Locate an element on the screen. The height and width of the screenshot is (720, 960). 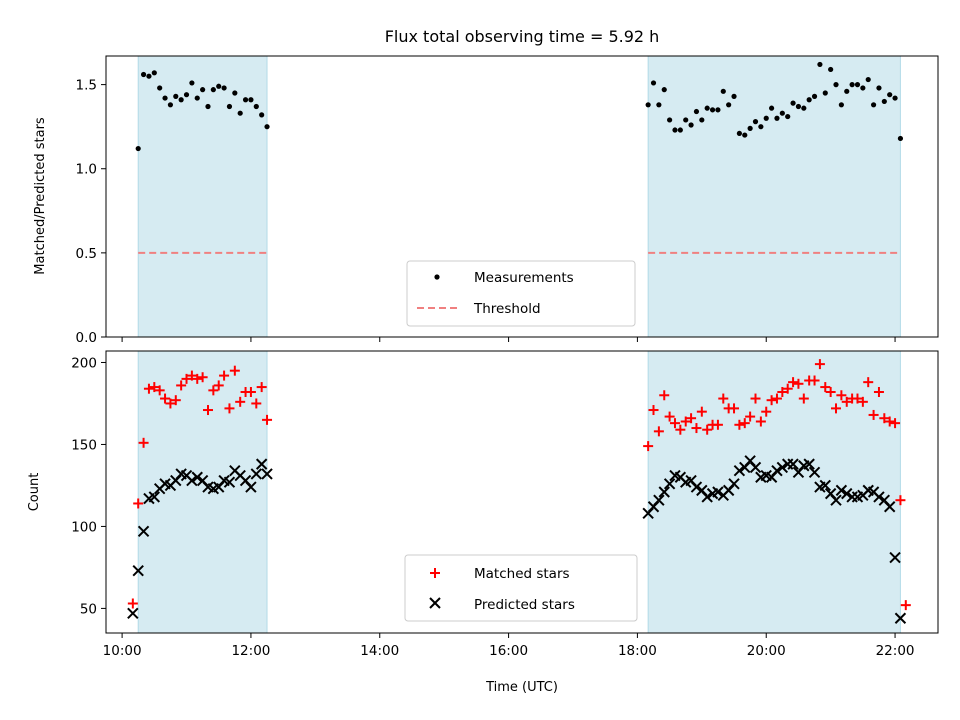
observing-window-shade is located at coordinates (774, 196).